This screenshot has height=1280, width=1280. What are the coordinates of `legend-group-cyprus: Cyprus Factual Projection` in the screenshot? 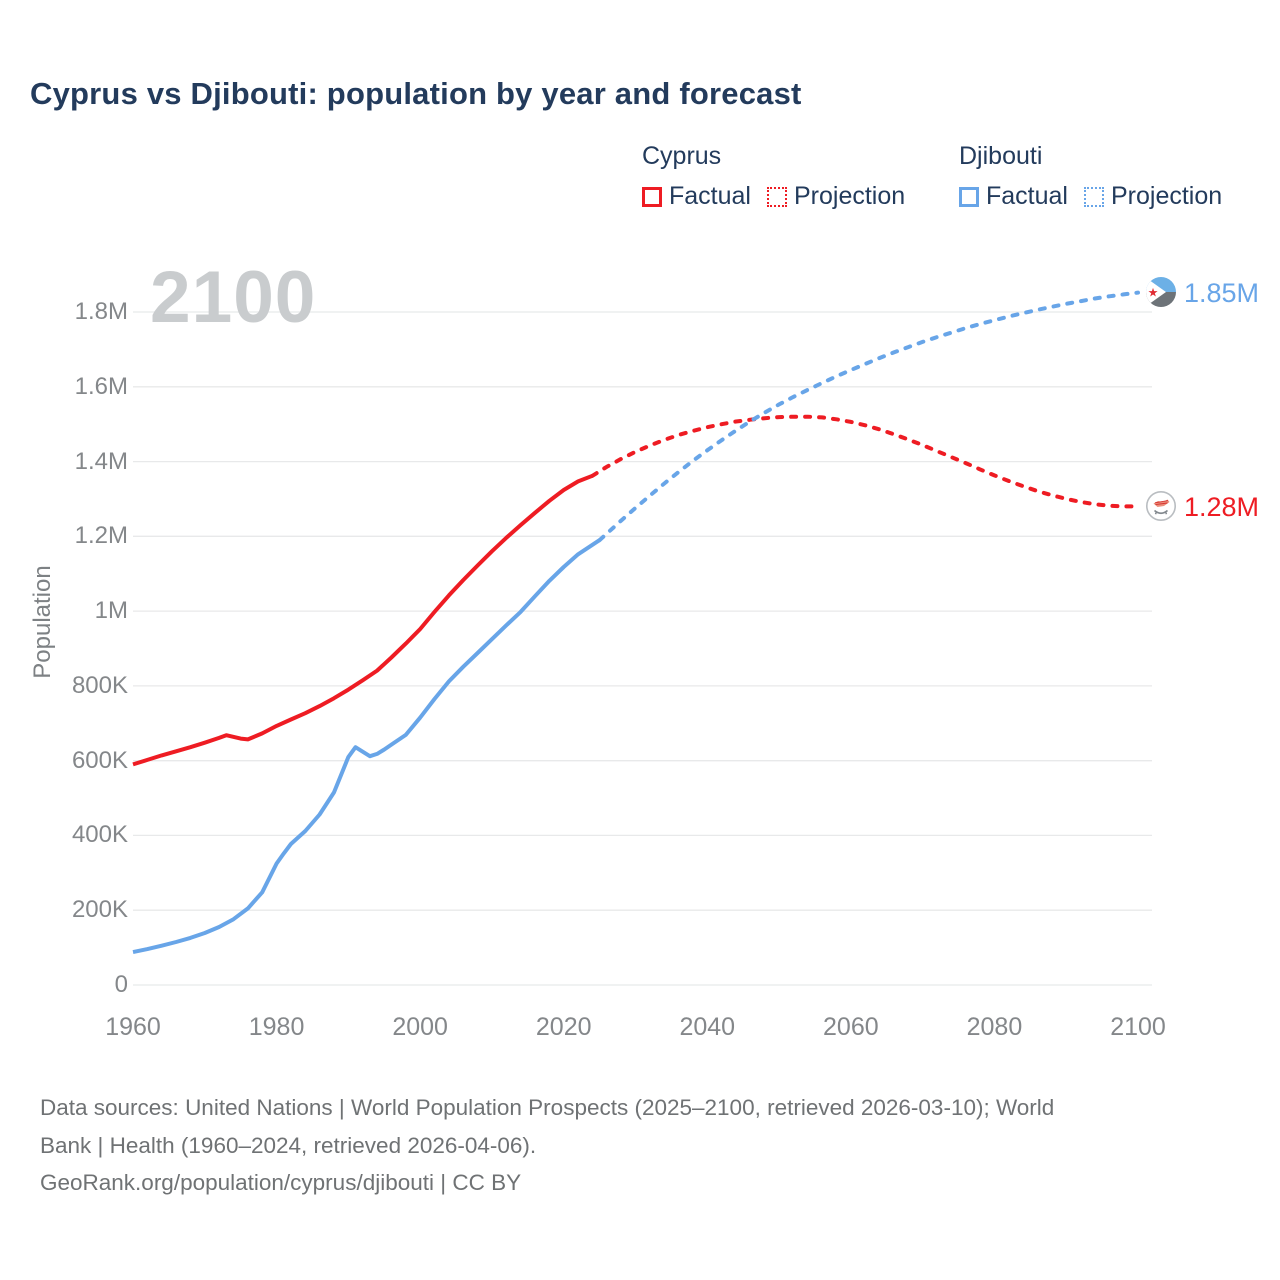 It's located at (773, 176).